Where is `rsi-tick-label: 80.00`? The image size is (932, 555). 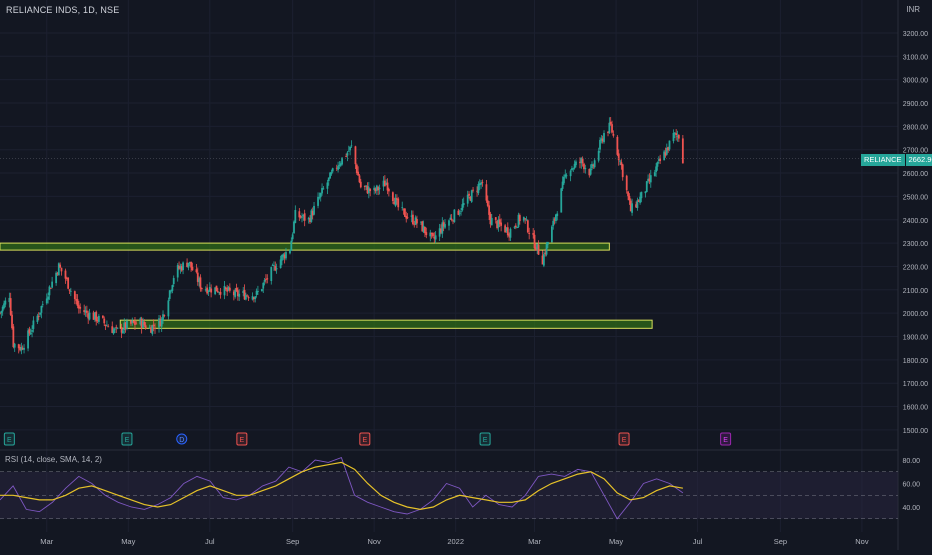 rsi-tick-label: 80.00 is located at coordinates (911, 461).